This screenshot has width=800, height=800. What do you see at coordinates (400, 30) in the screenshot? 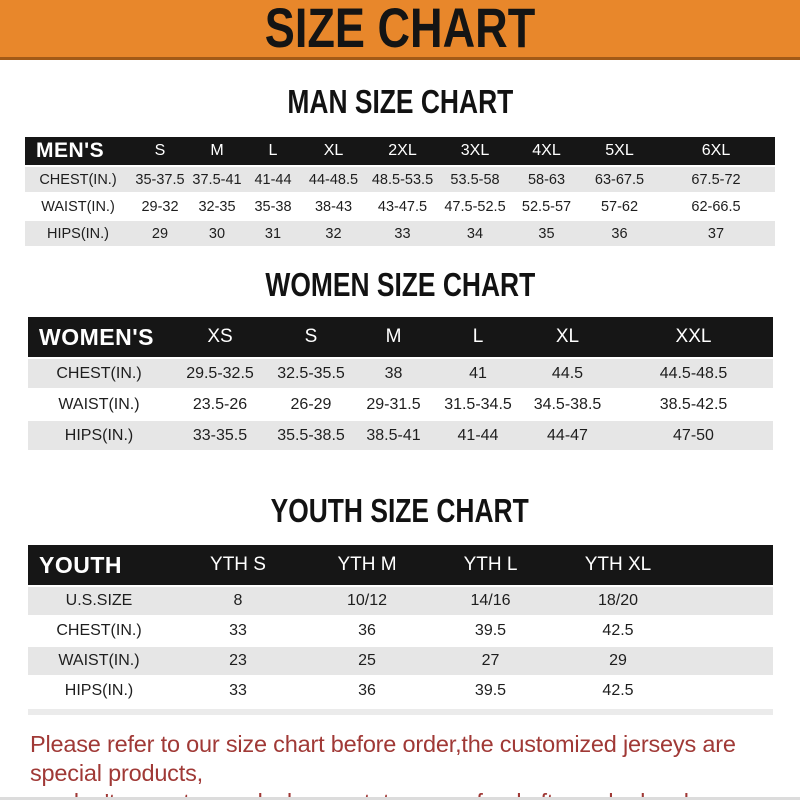
I see `page-title: SIZE CHART` at bounding box center [400, 30].